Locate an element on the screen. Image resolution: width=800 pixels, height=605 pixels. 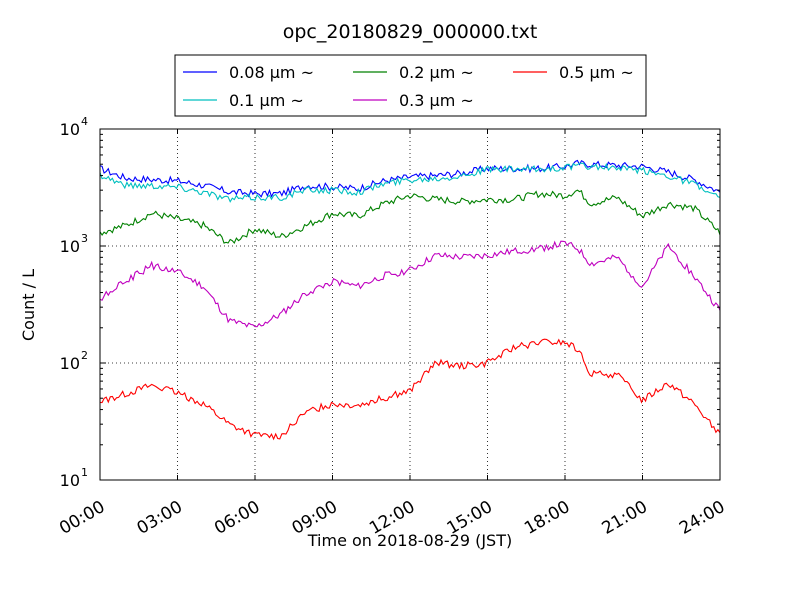
legend-label: 0.3 μm ~ is located at coordinates (436, 100).